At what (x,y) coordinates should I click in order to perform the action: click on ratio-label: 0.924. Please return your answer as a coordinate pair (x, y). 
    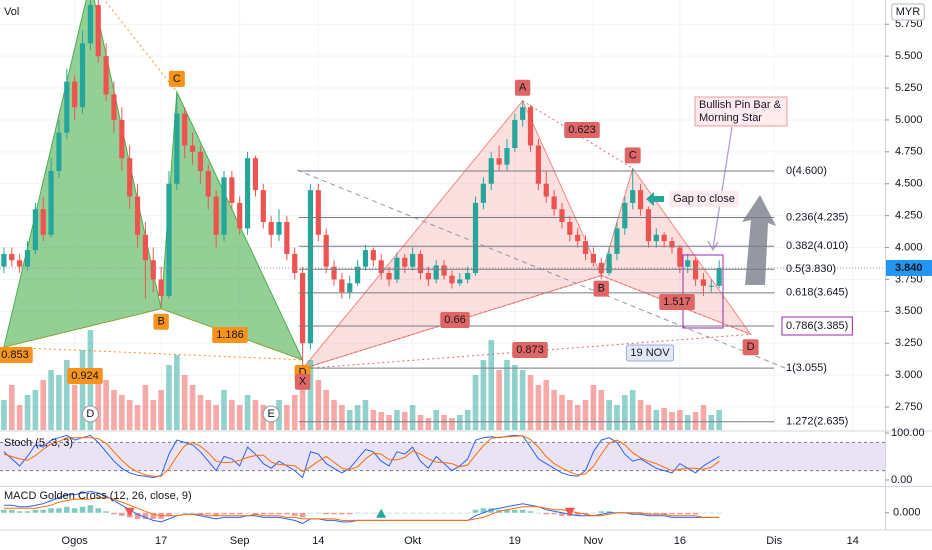
    Looking at the image, I should click on (85, 376).